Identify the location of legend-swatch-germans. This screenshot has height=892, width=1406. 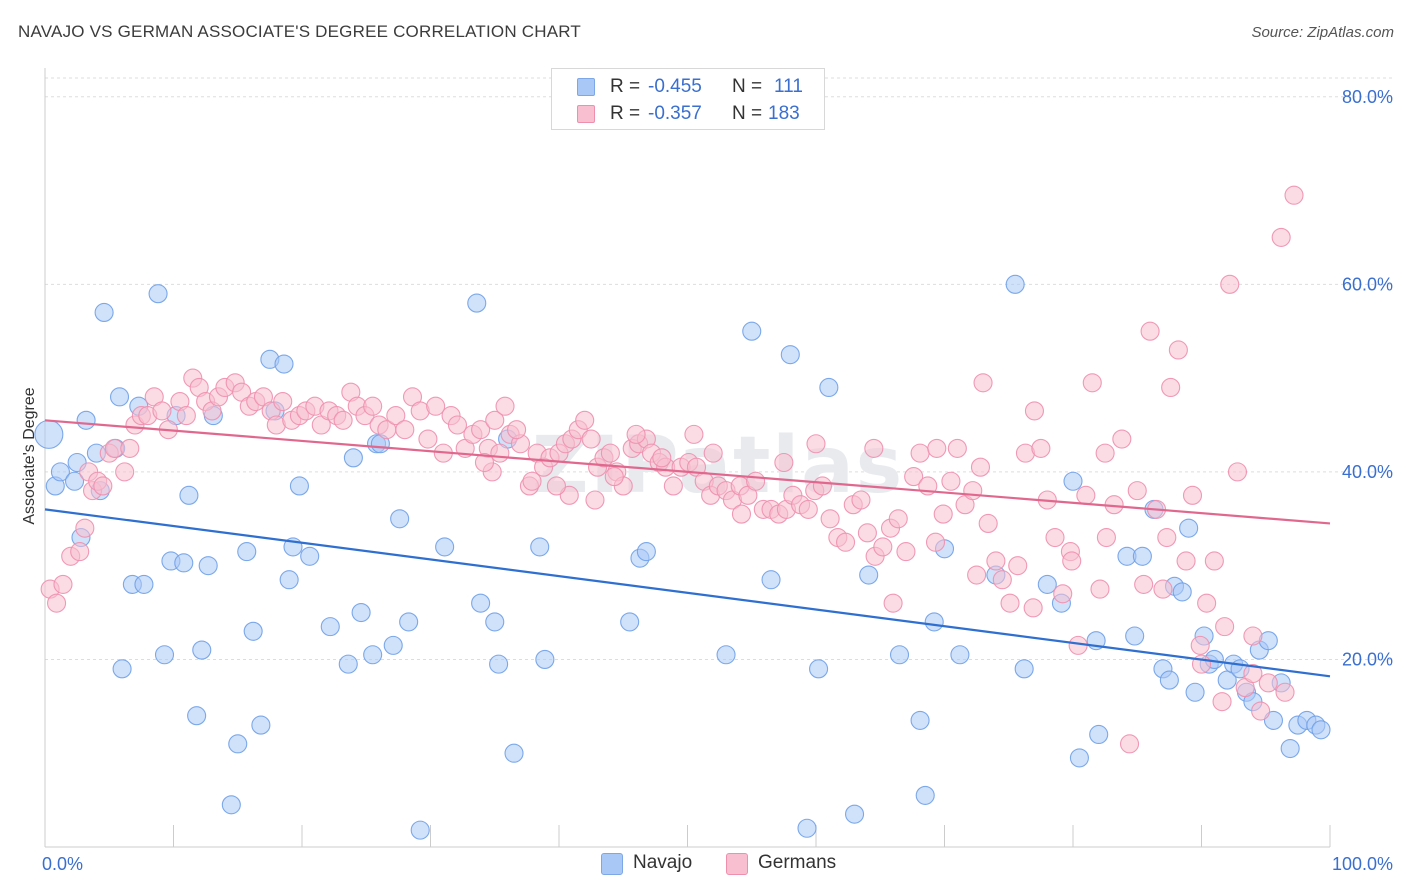
(586, 114).